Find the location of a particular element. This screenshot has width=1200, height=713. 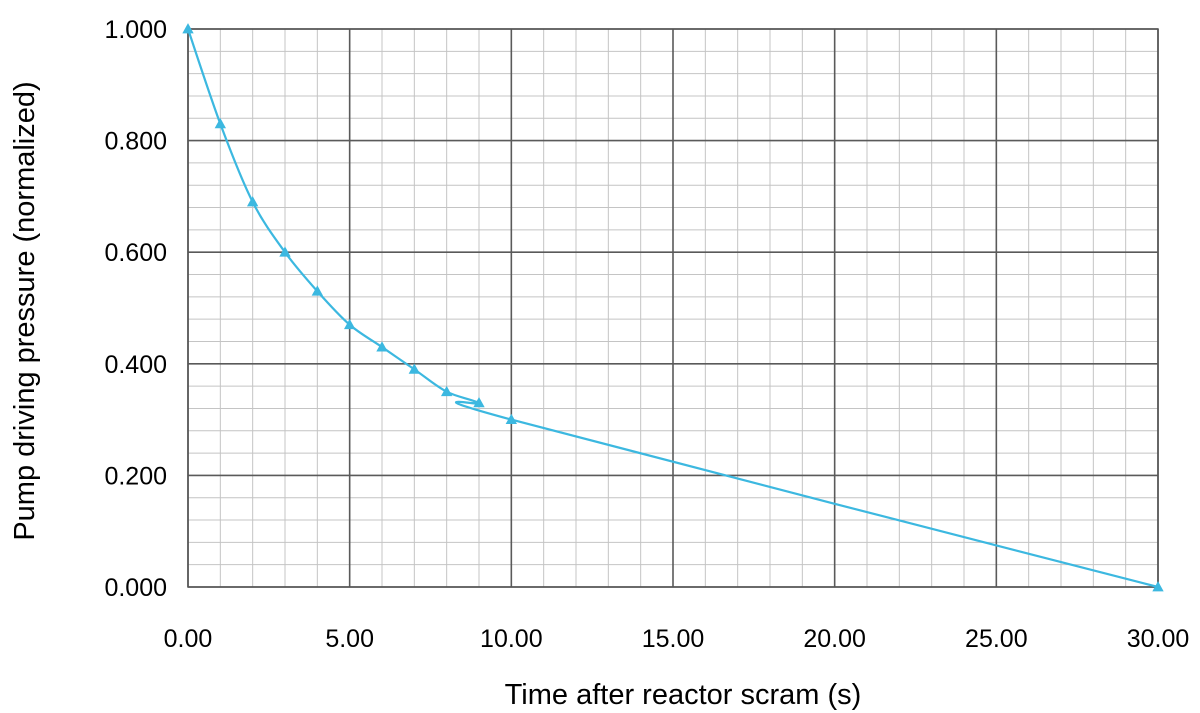

y-tick-label: 0.800 is located at coordinates (135, 142).